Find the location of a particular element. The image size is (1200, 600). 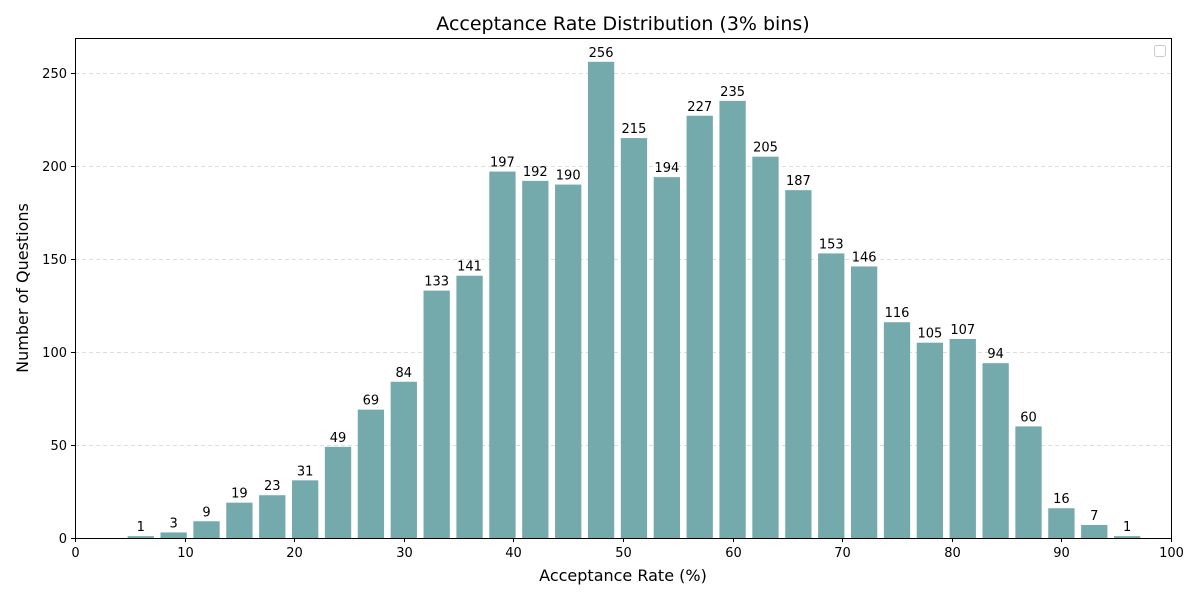

bar-value-label: 23 is located at coordinates (272, 486).